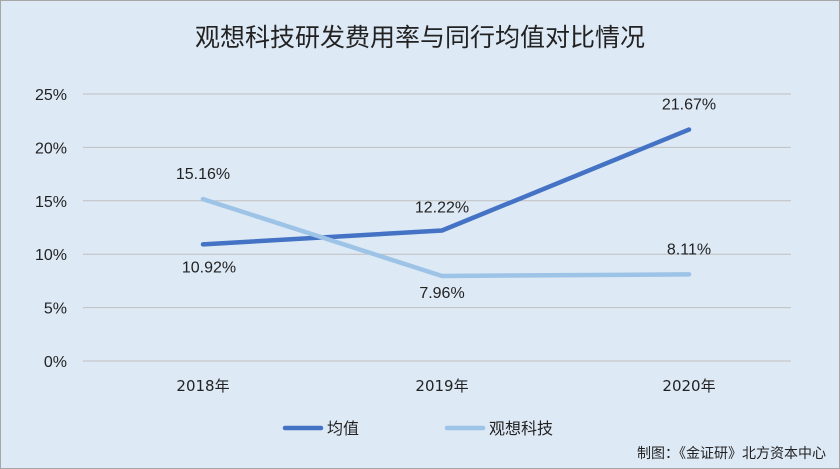  What do you see at coordinates (417, 428) in the screenshot?
I see `legend: 均值 观想科技` at bounding box center [417, 428].